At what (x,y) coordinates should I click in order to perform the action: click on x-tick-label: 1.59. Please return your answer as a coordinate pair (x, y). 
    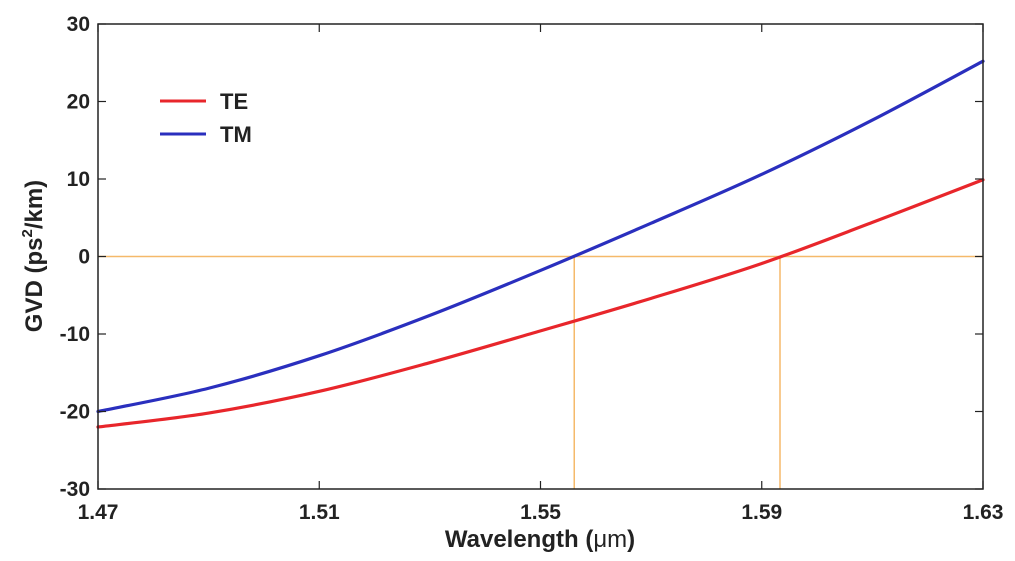
    Looking at the image, I should click on (761, 512).